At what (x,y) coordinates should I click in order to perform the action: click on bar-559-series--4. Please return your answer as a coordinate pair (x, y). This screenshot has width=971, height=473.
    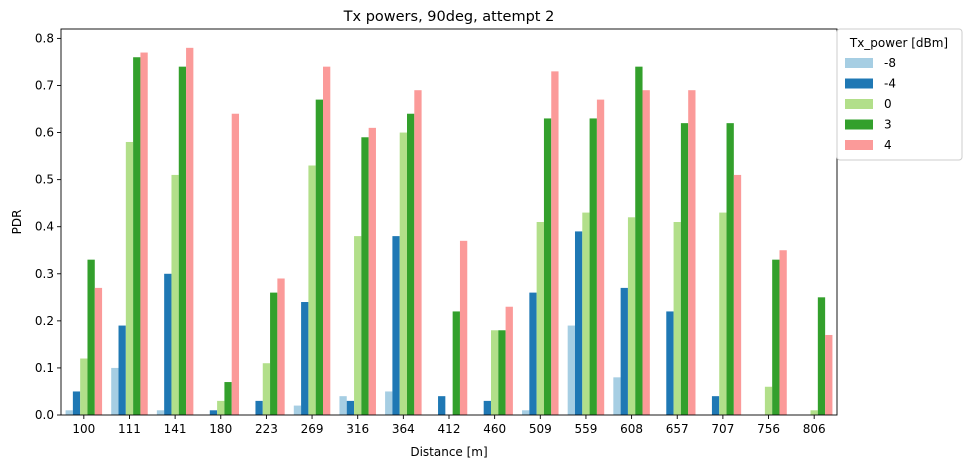
    Looking at the image, I should click on (578, 323).